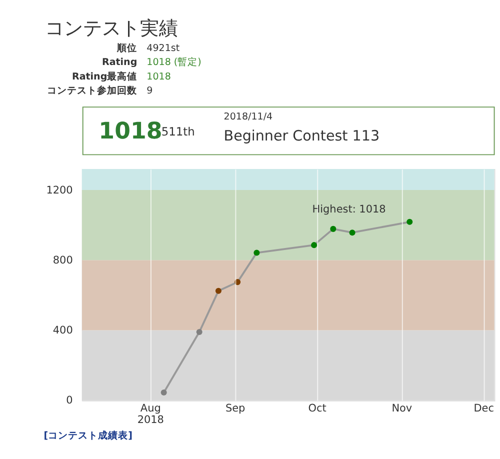  Describe the element at coordinates (92, 90) in the screenshot. I see `text: コンテスト参加回数` at that location.